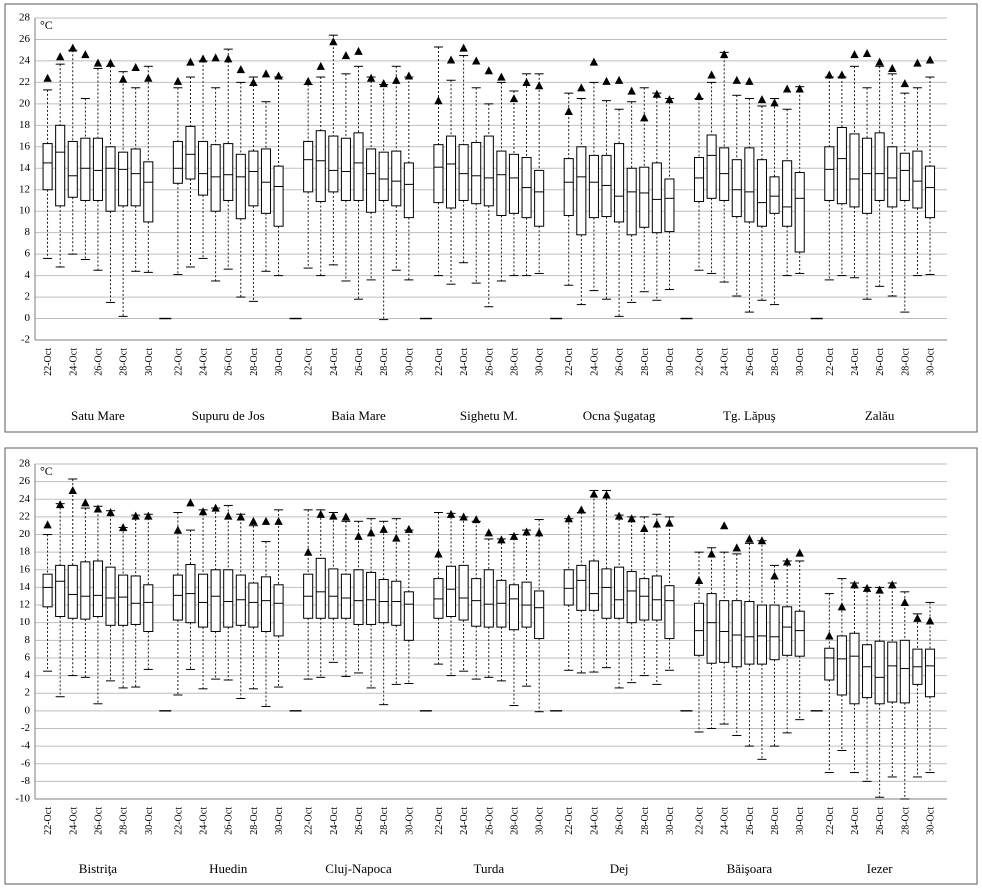 This screenshot has width=982, height=890. Describe the element at coordinates (25, 534) in the screenshot. I see `y-tick-label: 20` at that location.